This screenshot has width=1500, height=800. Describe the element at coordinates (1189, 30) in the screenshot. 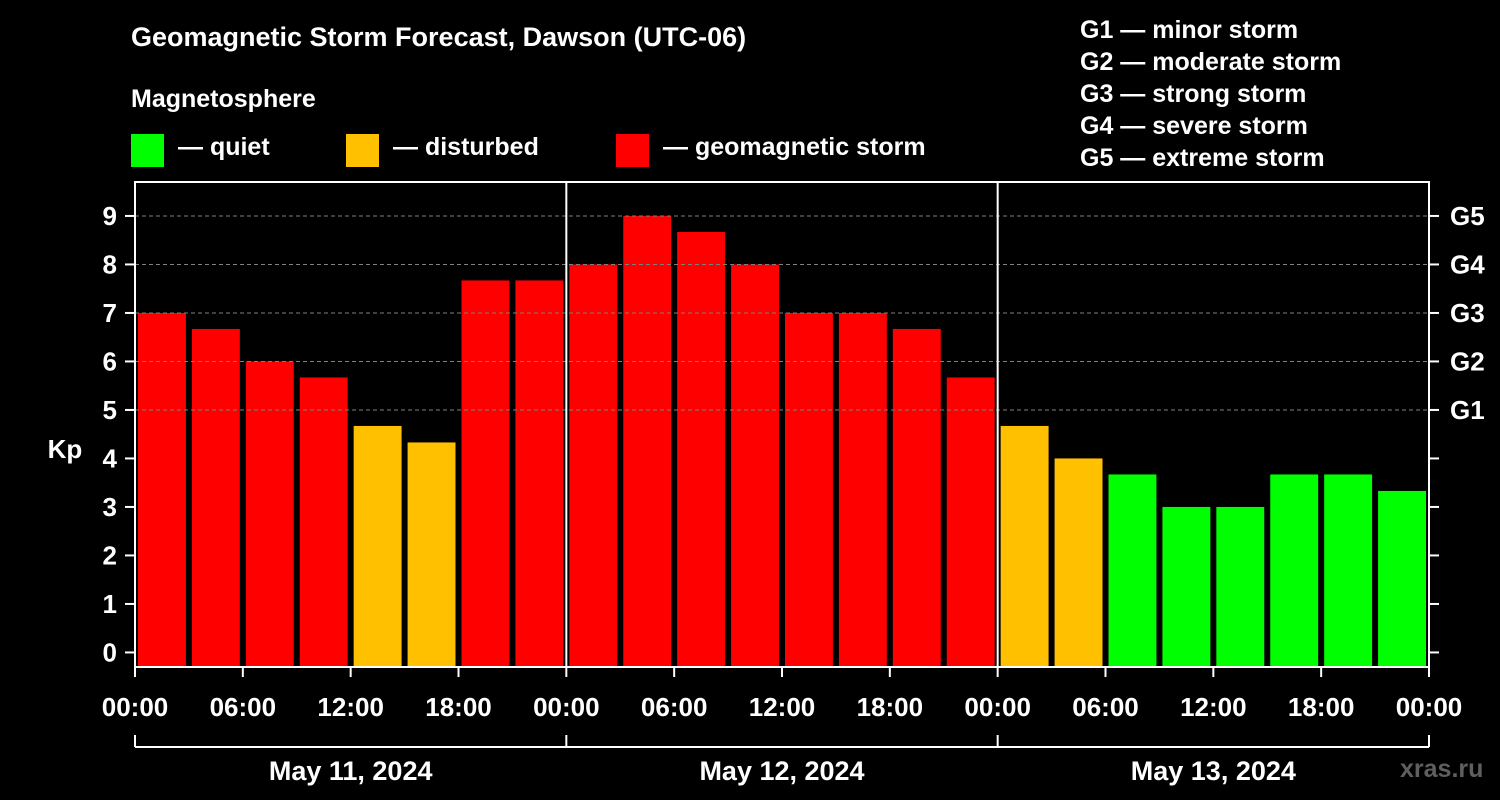

I see `storm-scale-g1: G1 — minor storm` at that location.